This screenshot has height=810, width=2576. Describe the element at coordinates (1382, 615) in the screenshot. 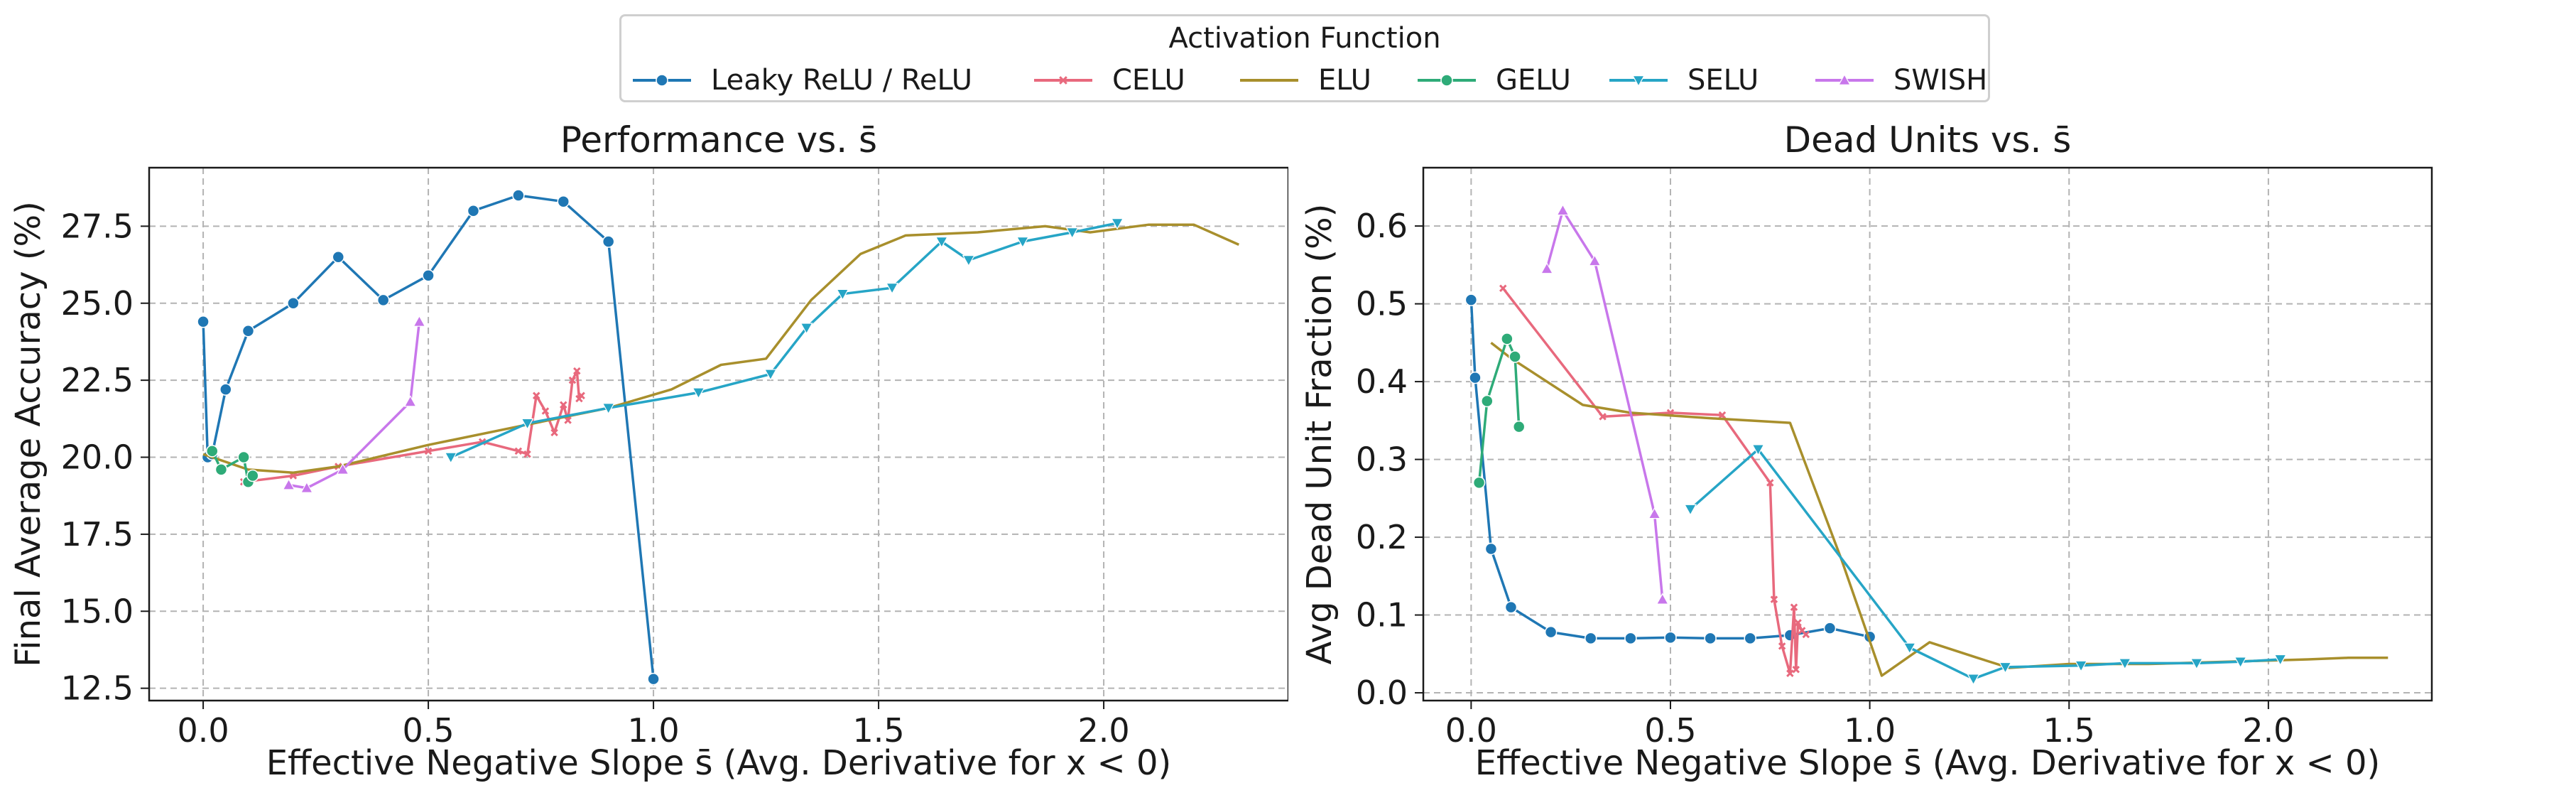

I see `y-tick-label: 0.1` at that location.